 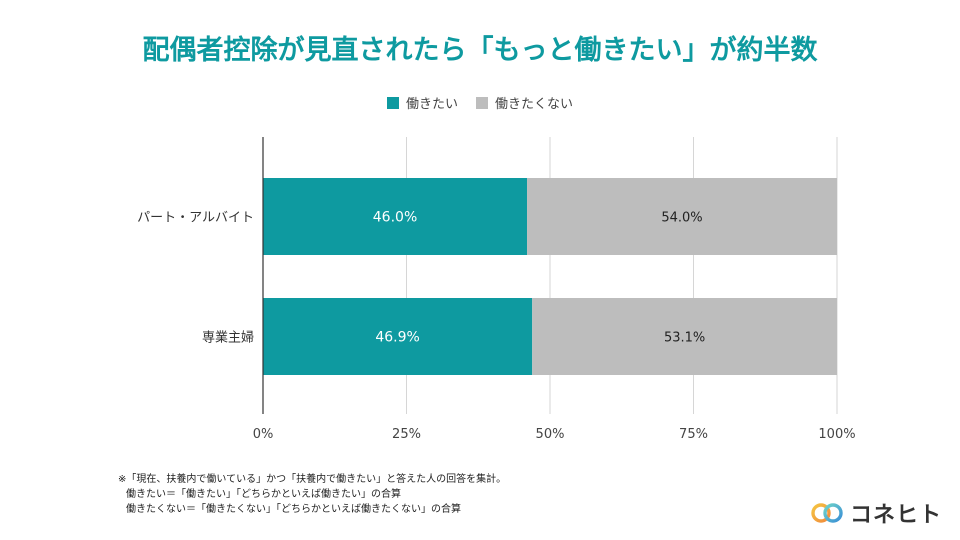 I want to click on data-label-1-1: 53.1%, so click(x=684, y=338).